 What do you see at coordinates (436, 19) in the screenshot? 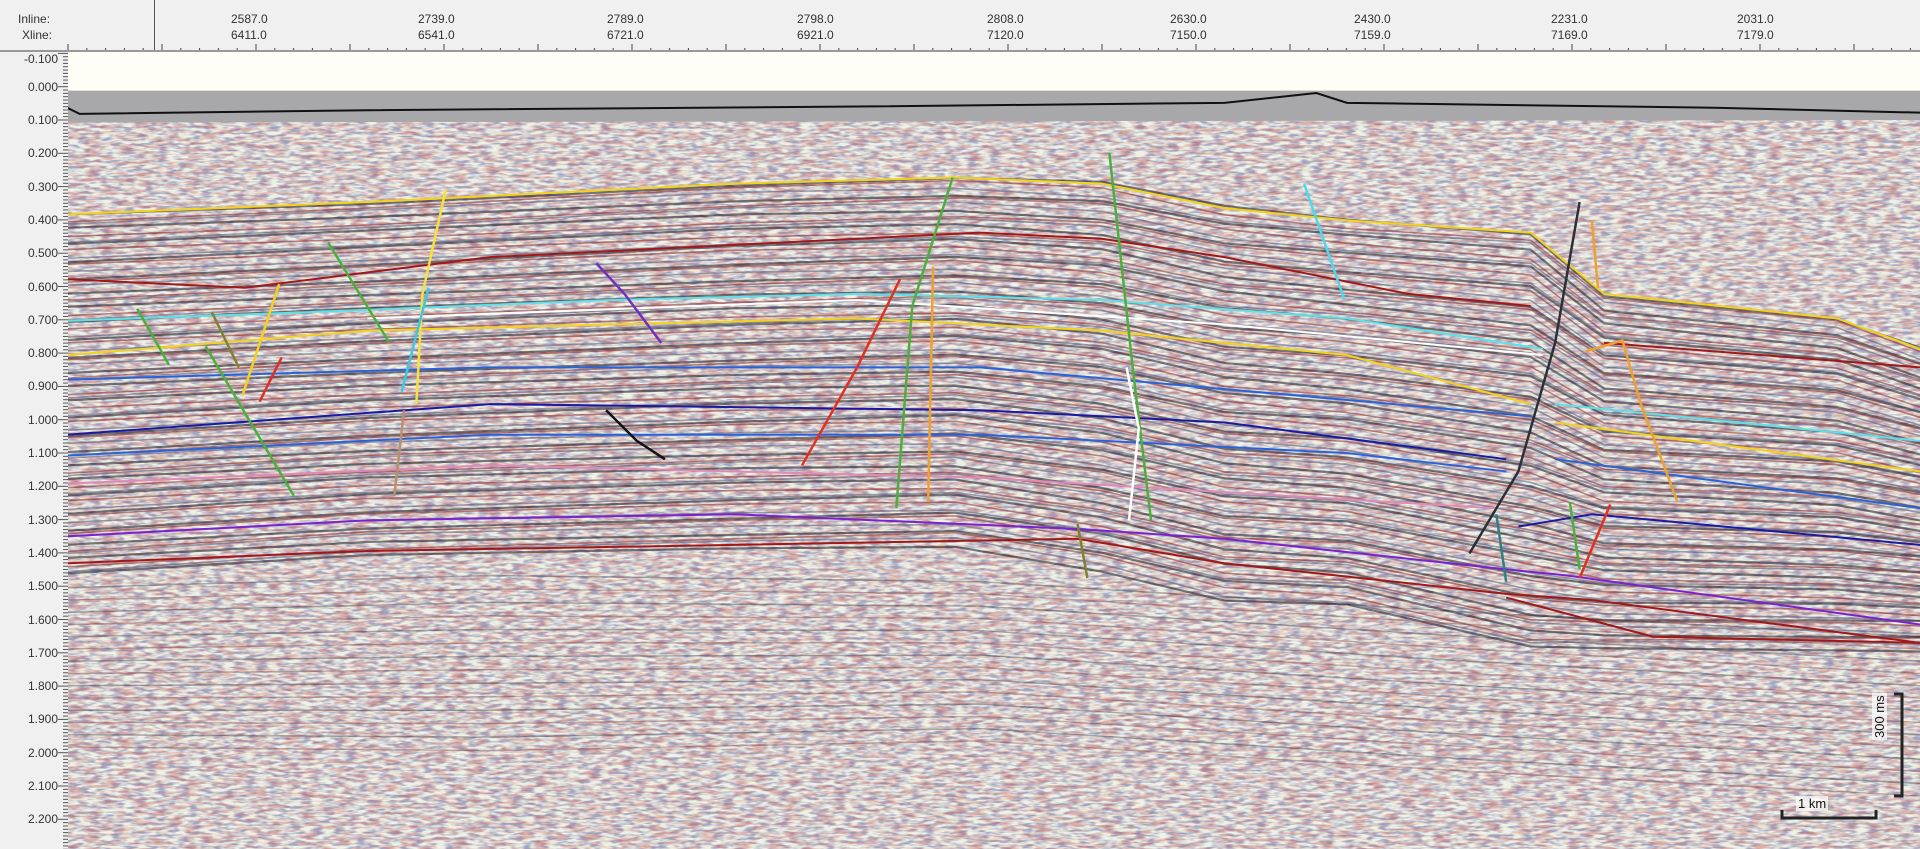
I see `trace-inline-label: 2739.0` at bounding box center [436, 19].